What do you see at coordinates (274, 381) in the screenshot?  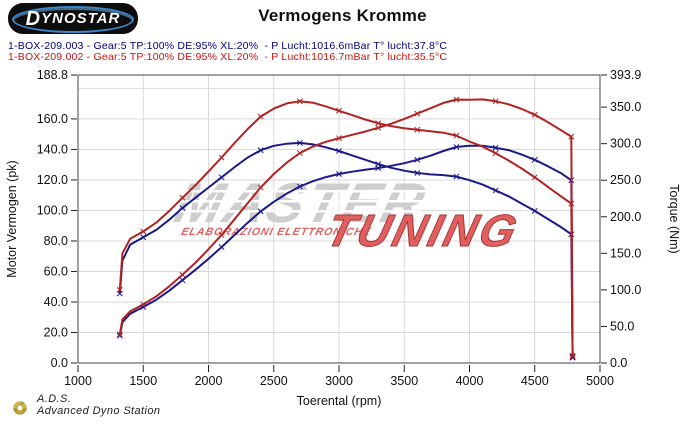 I see `x-tick-label: 2500` at bounding box center [274, 381].